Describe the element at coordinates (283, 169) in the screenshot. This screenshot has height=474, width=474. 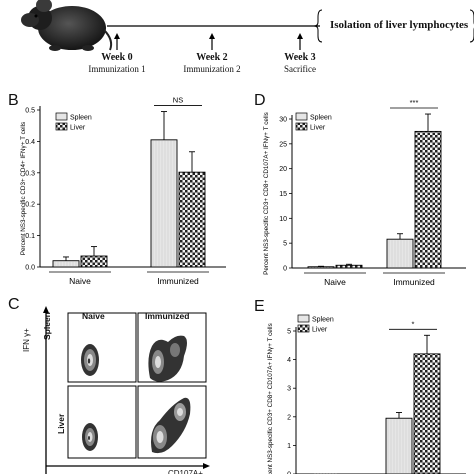
I see `y-tick-label: 20` at that location.